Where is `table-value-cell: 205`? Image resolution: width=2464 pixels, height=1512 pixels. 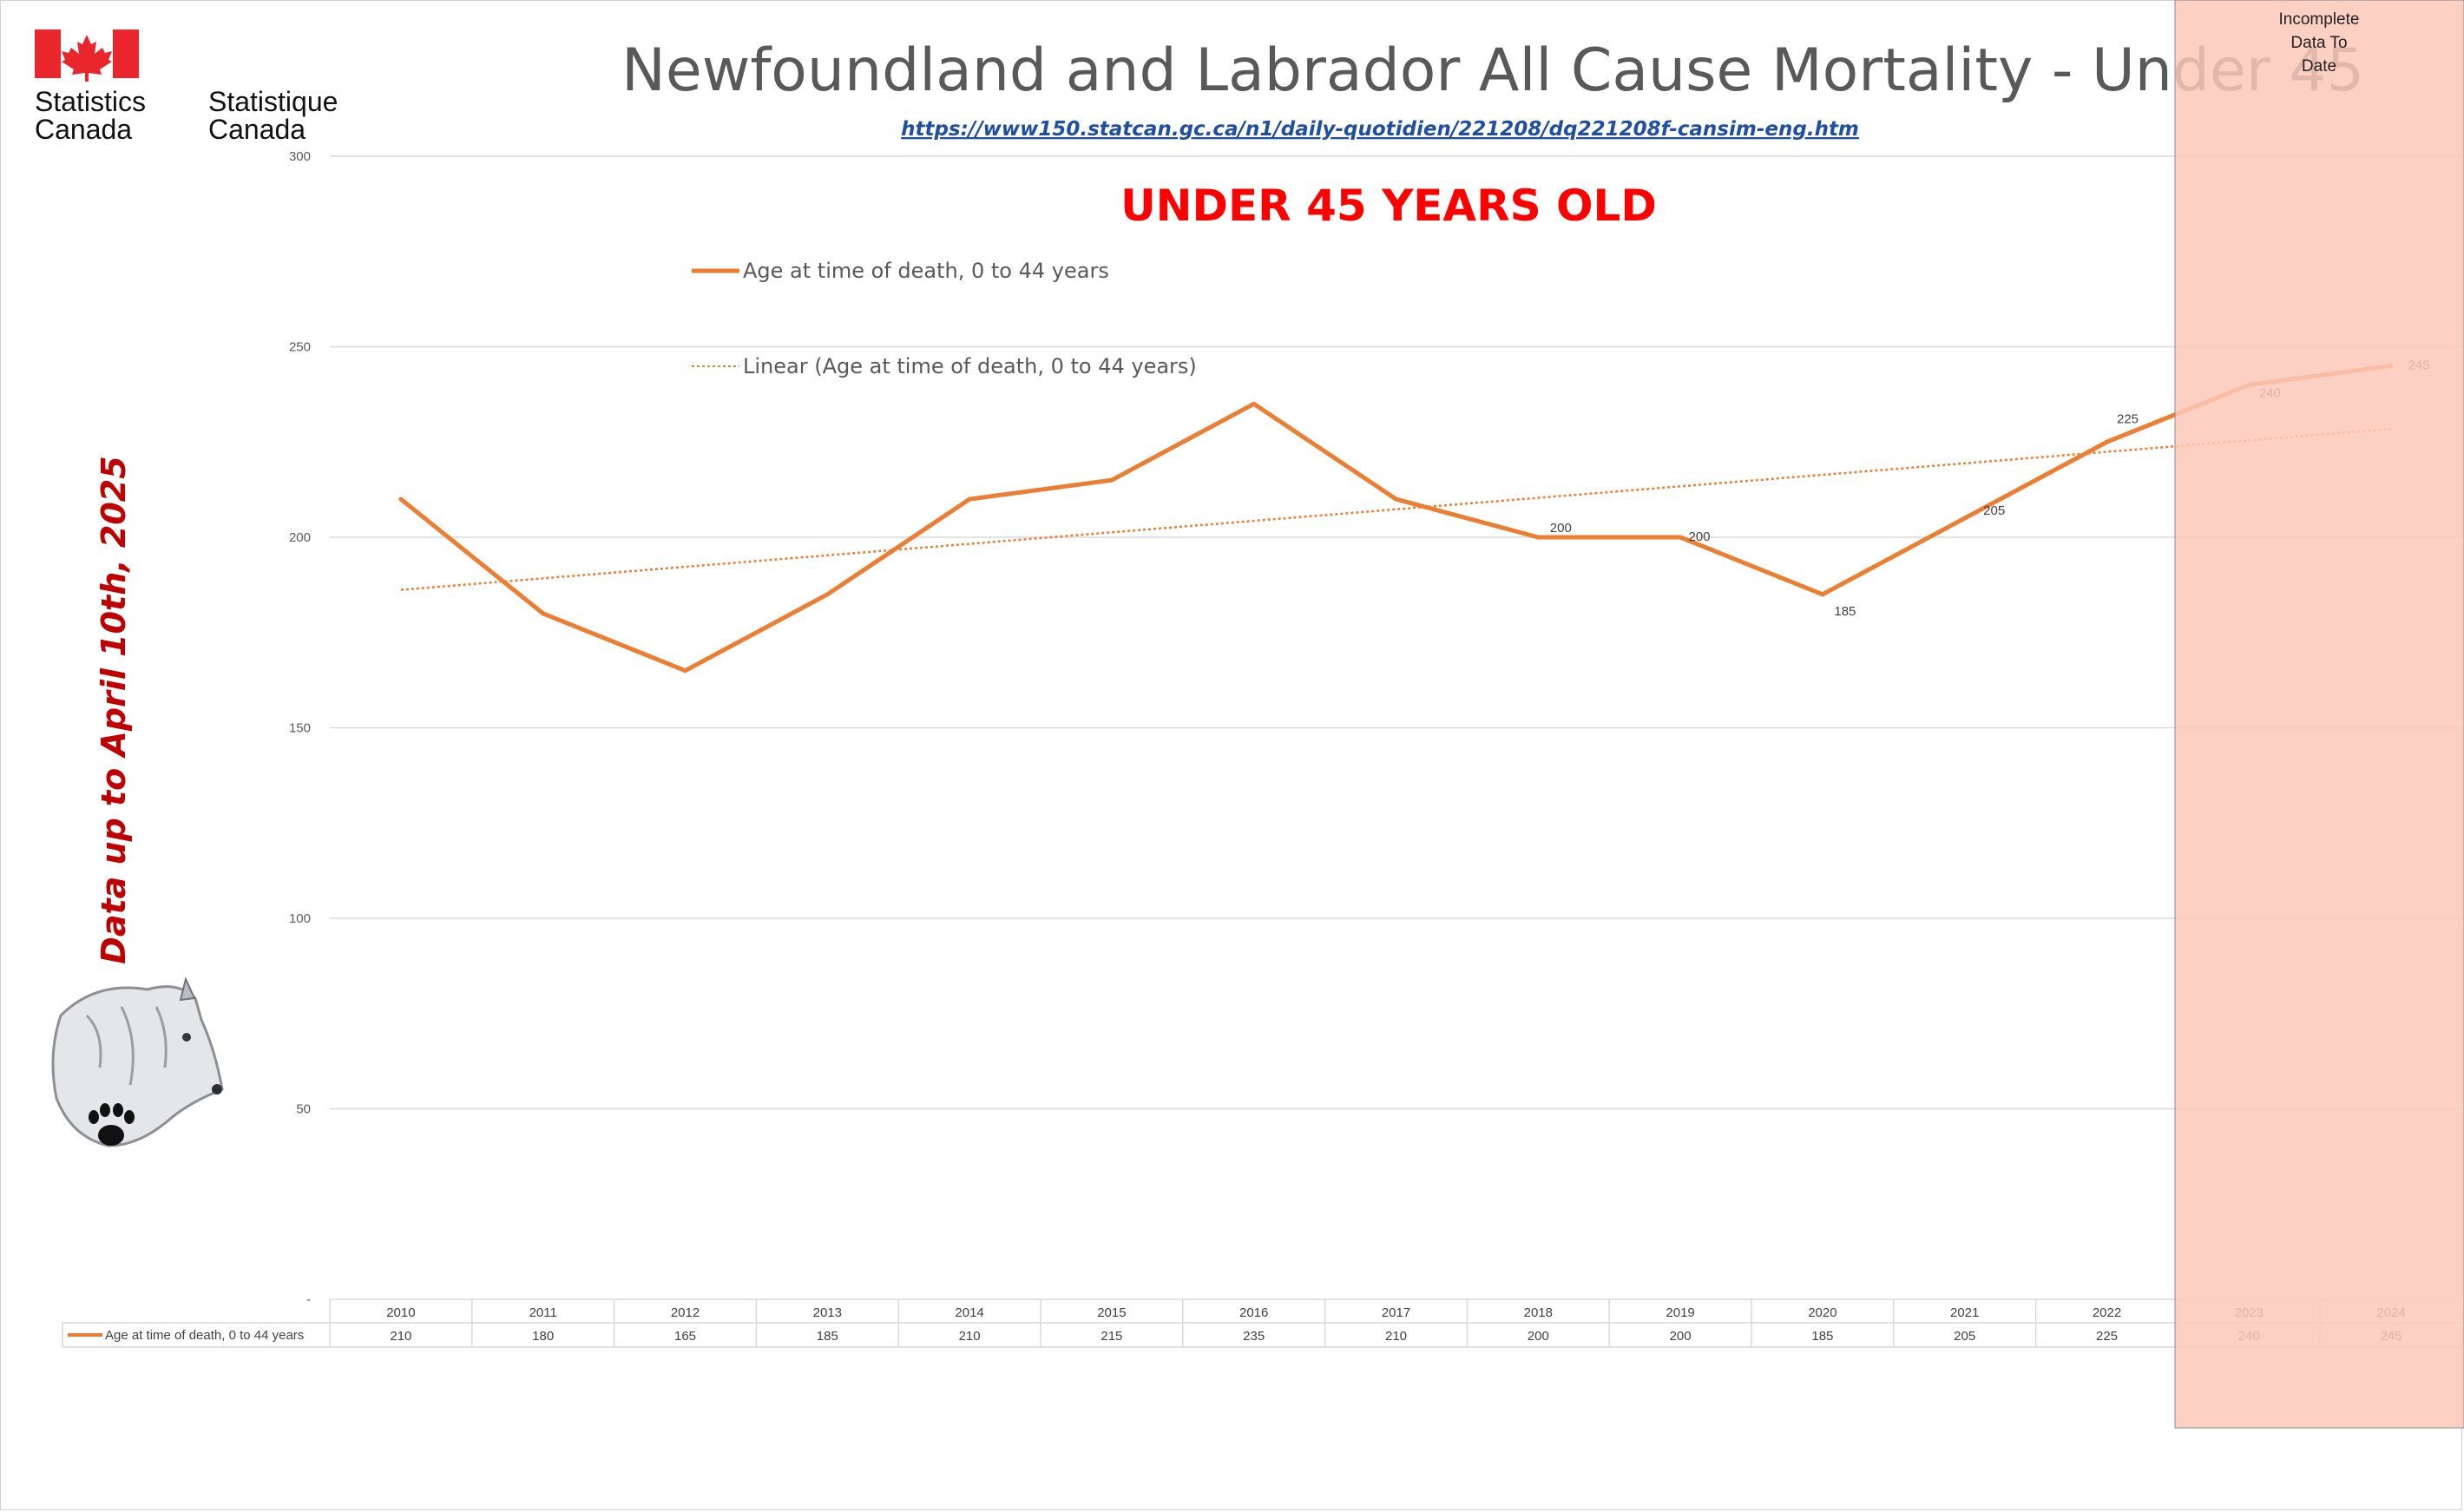
table-value-cell: 205 is located at coordinates (1965, 1336).